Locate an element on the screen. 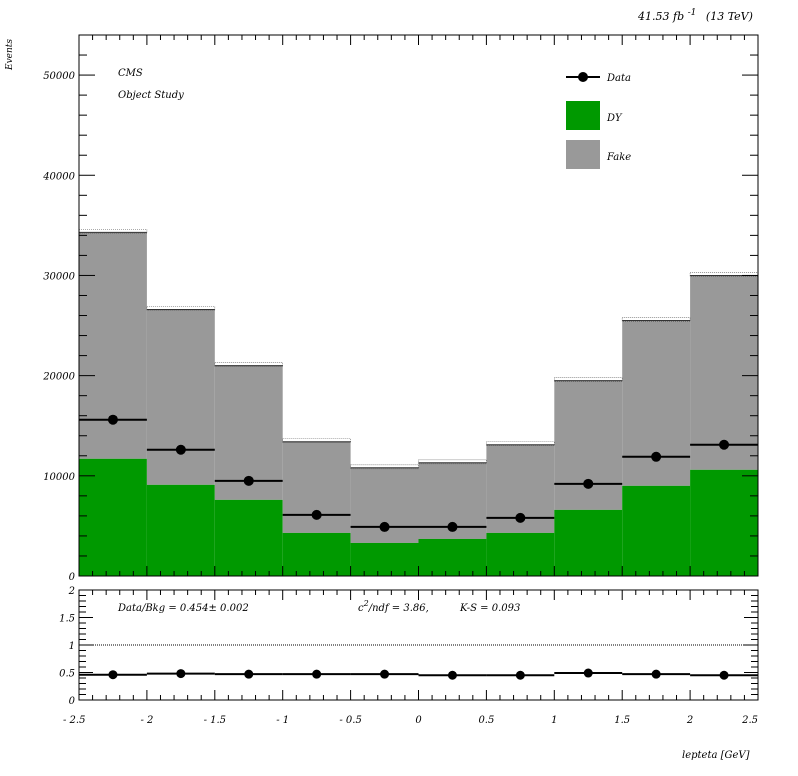 Image resolution: width=798 pixels, height=776 pixels. y-tick-label: 40000 is located at coordinates (58, 176).